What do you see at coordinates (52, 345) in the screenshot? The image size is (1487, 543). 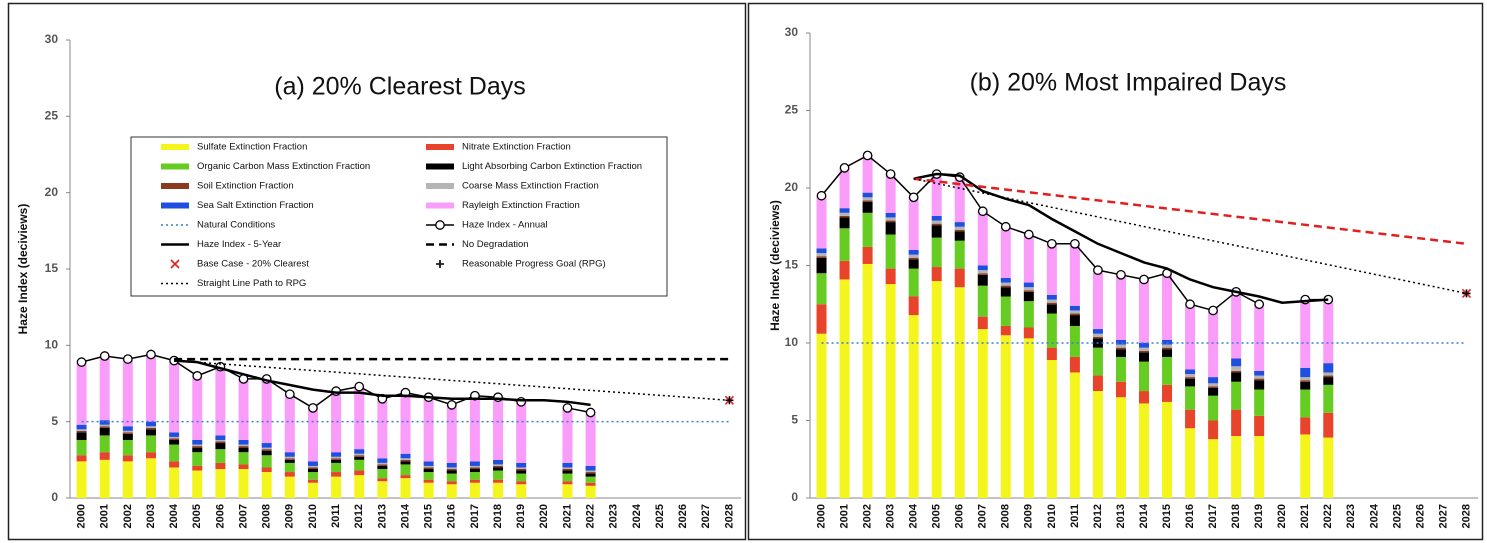 I see `y-tick-label: 10` at bounding box center [52, 345].